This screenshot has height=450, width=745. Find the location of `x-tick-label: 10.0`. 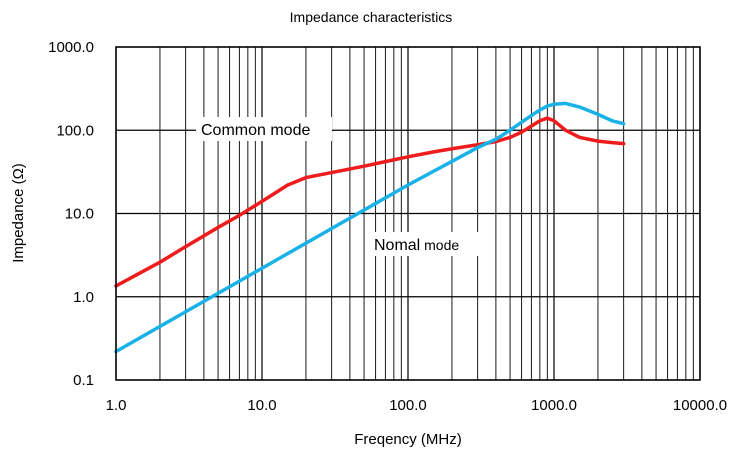

x-tick-label: 10.0 is located at coordinates (261, 405).